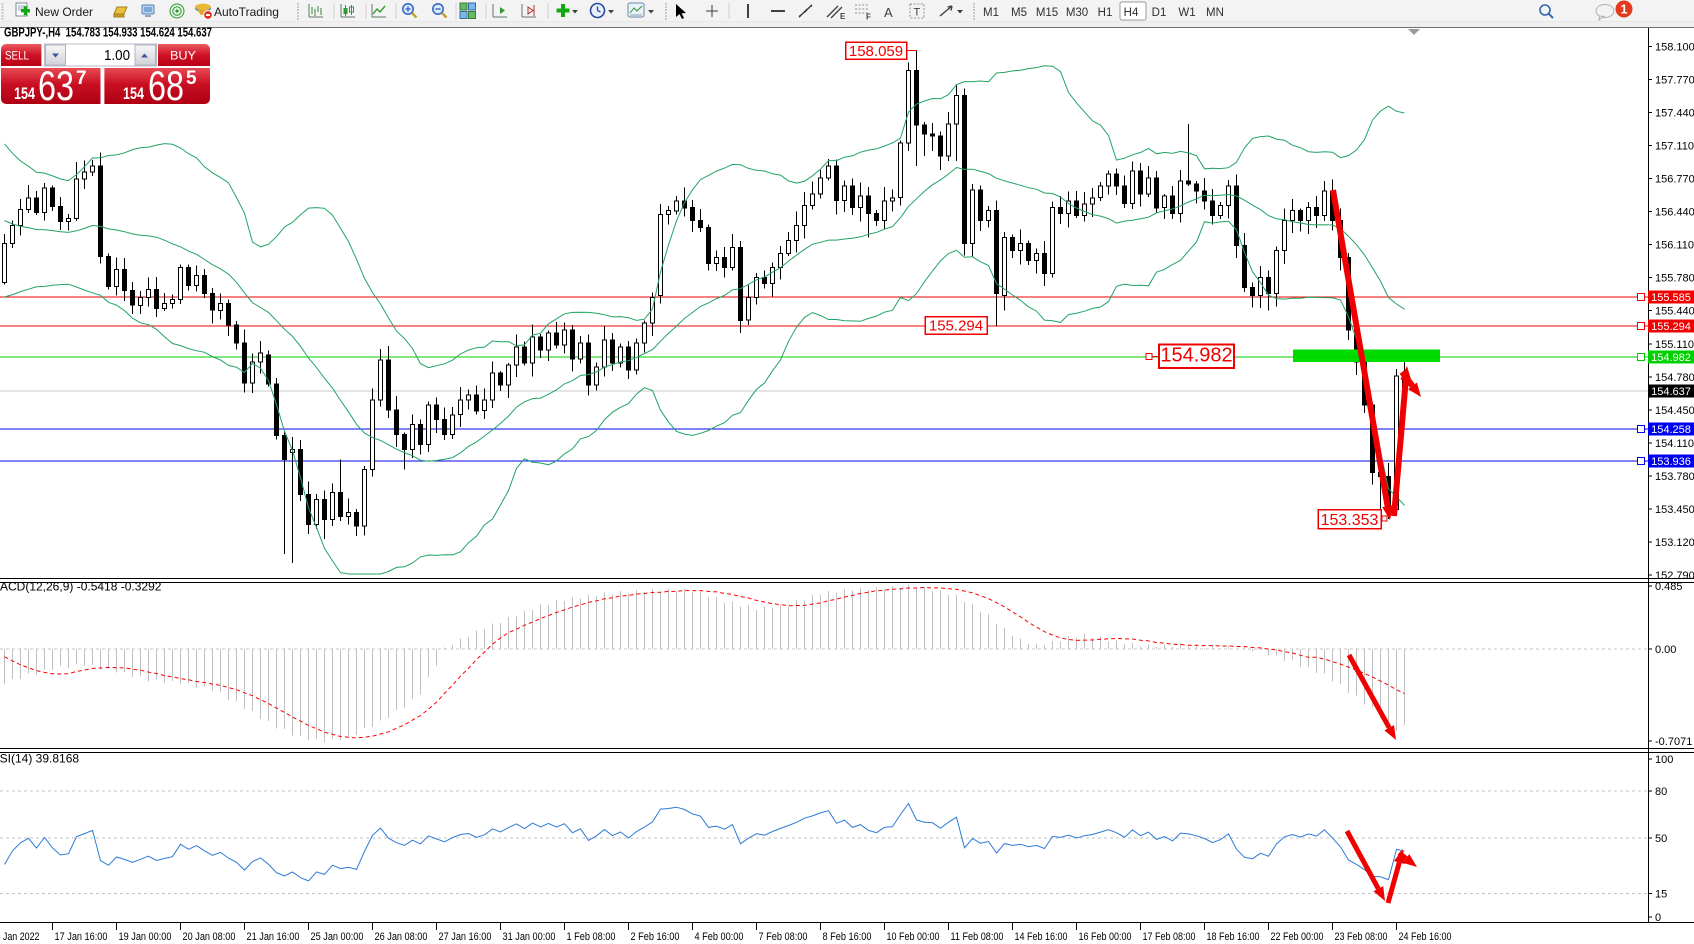  I want to click on svg-text: W1, so click(1186, 13).